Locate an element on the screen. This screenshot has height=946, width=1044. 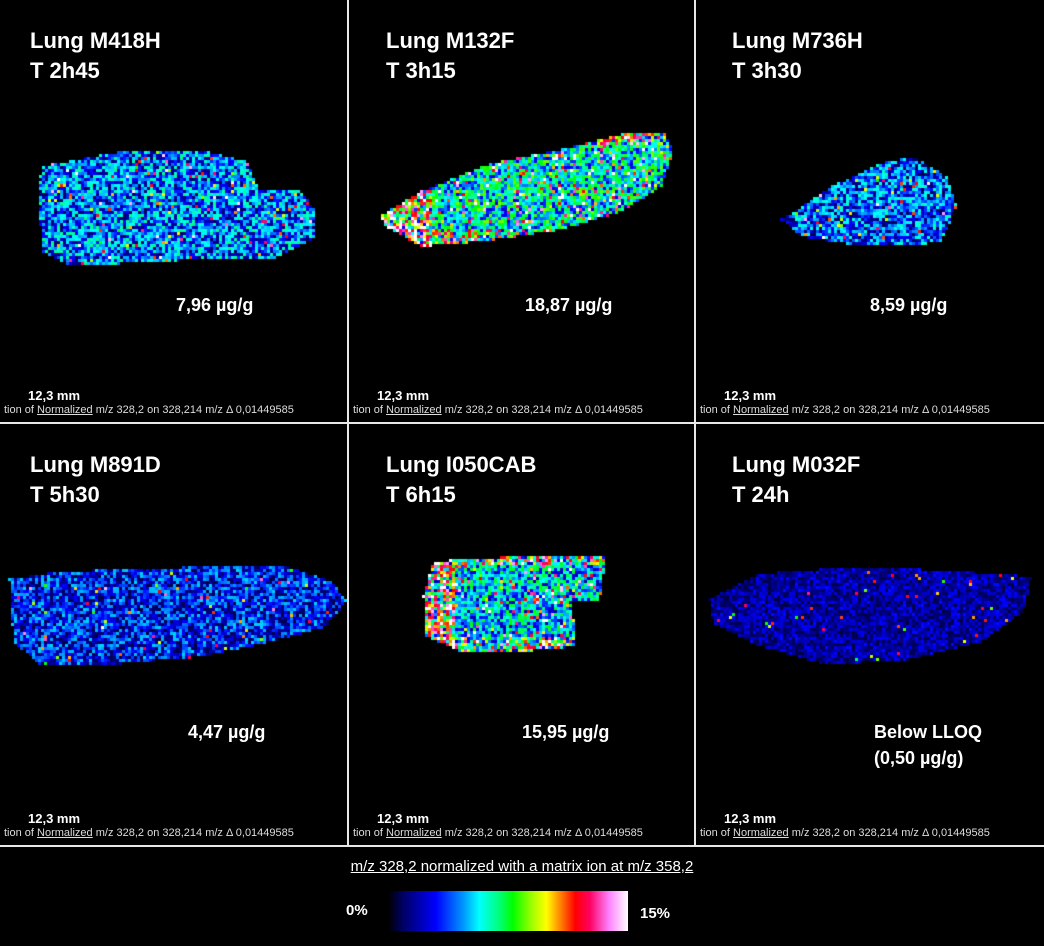
time-point: T 5h30 is located at coordinates (65, 494).